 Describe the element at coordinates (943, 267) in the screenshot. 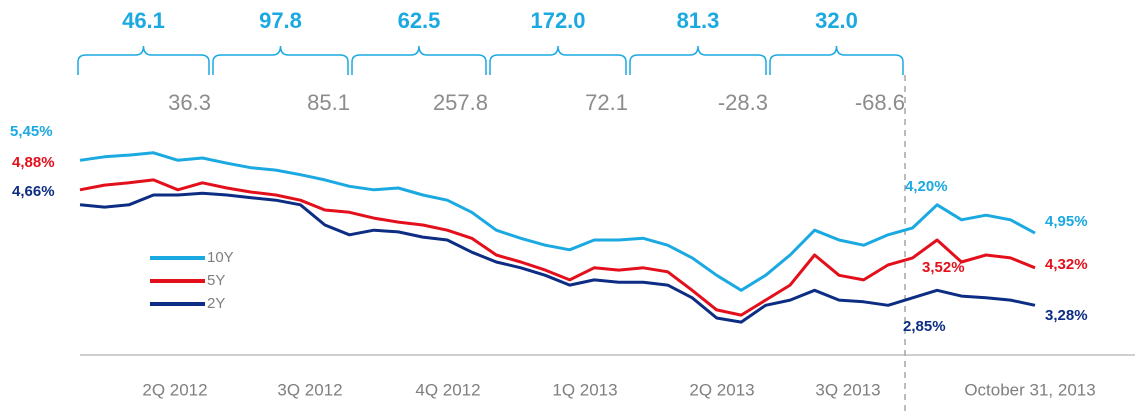

I see `annotation: 3,52%` at that location.